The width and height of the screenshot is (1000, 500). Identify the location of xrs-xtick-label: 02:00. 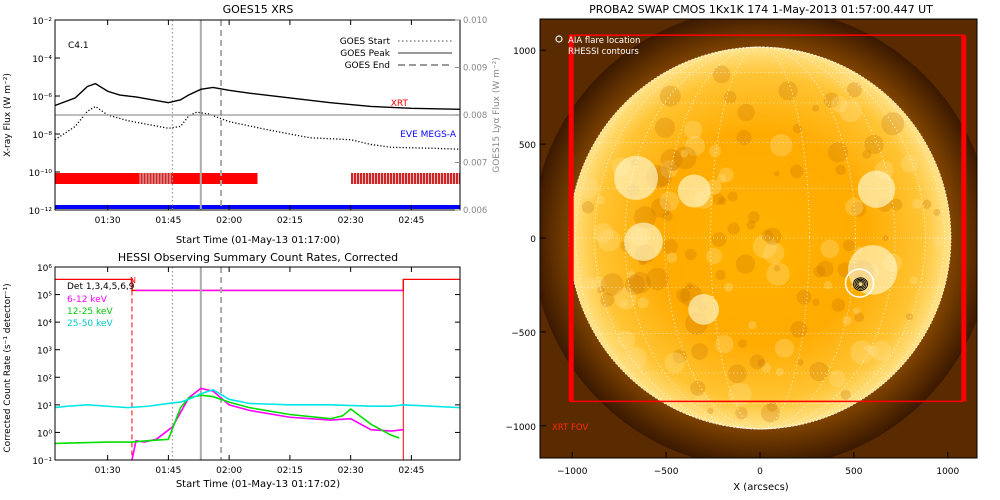
(229, 221).